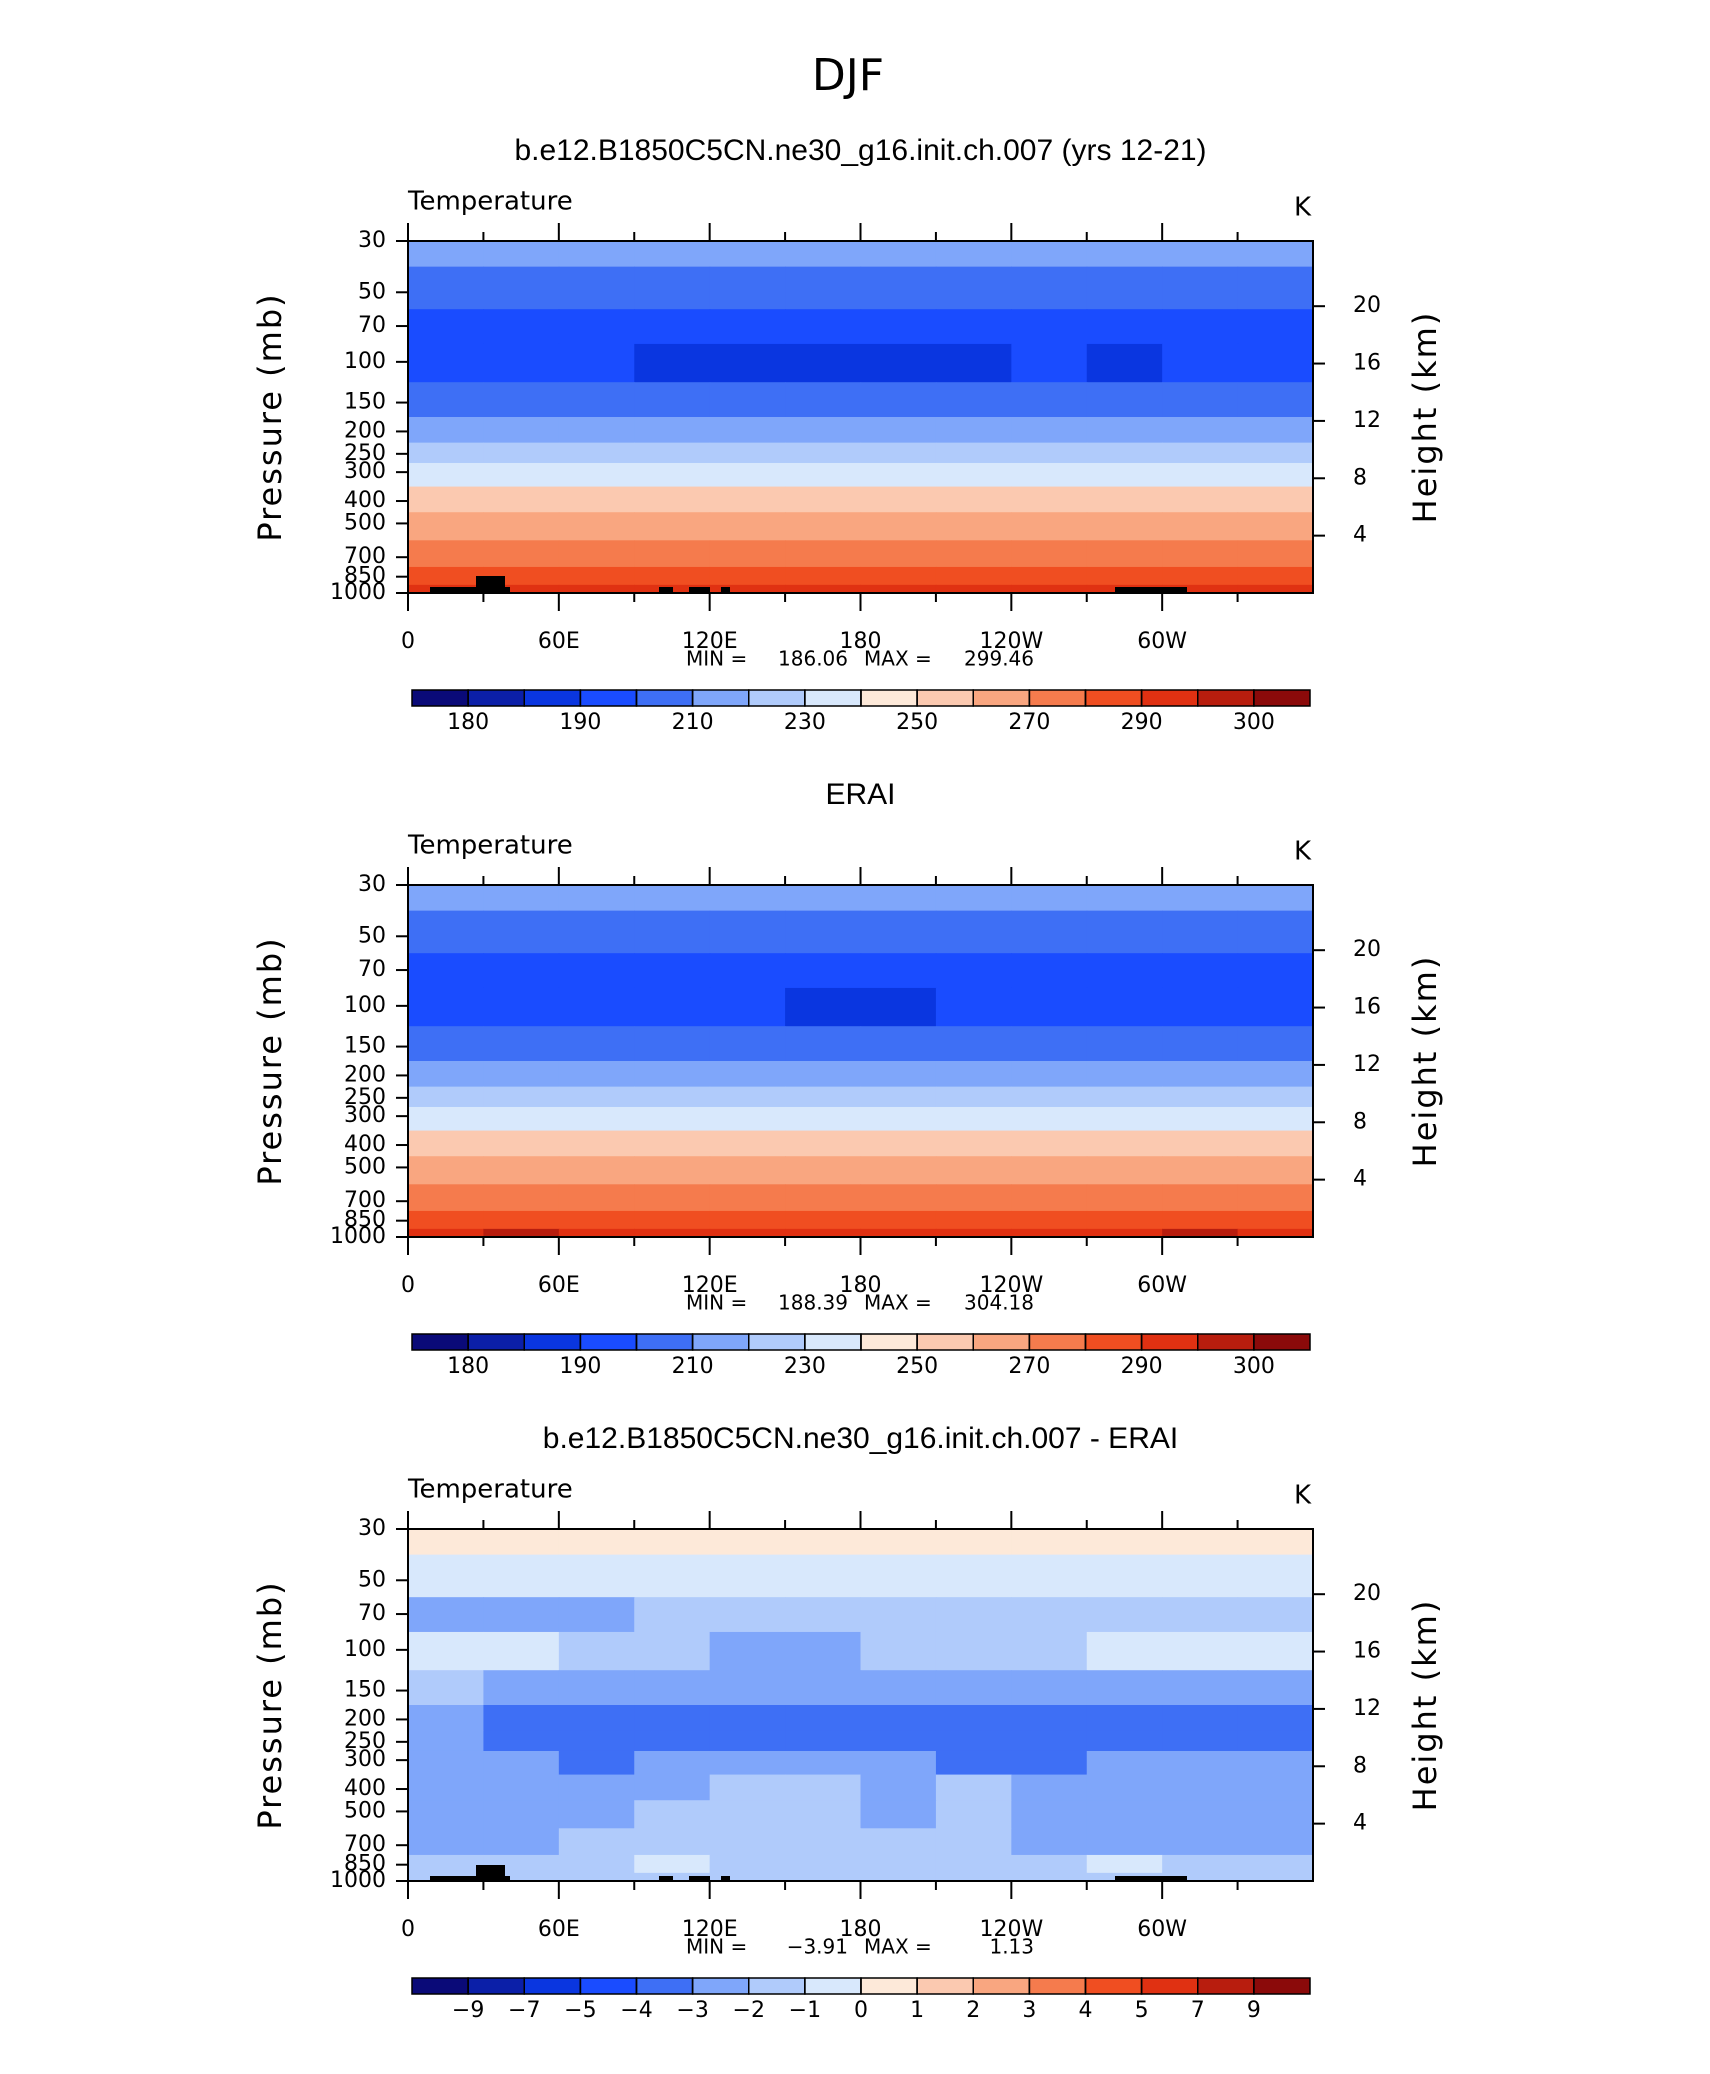  I want to click on colorbar-label: 1, so click(917, 2010).